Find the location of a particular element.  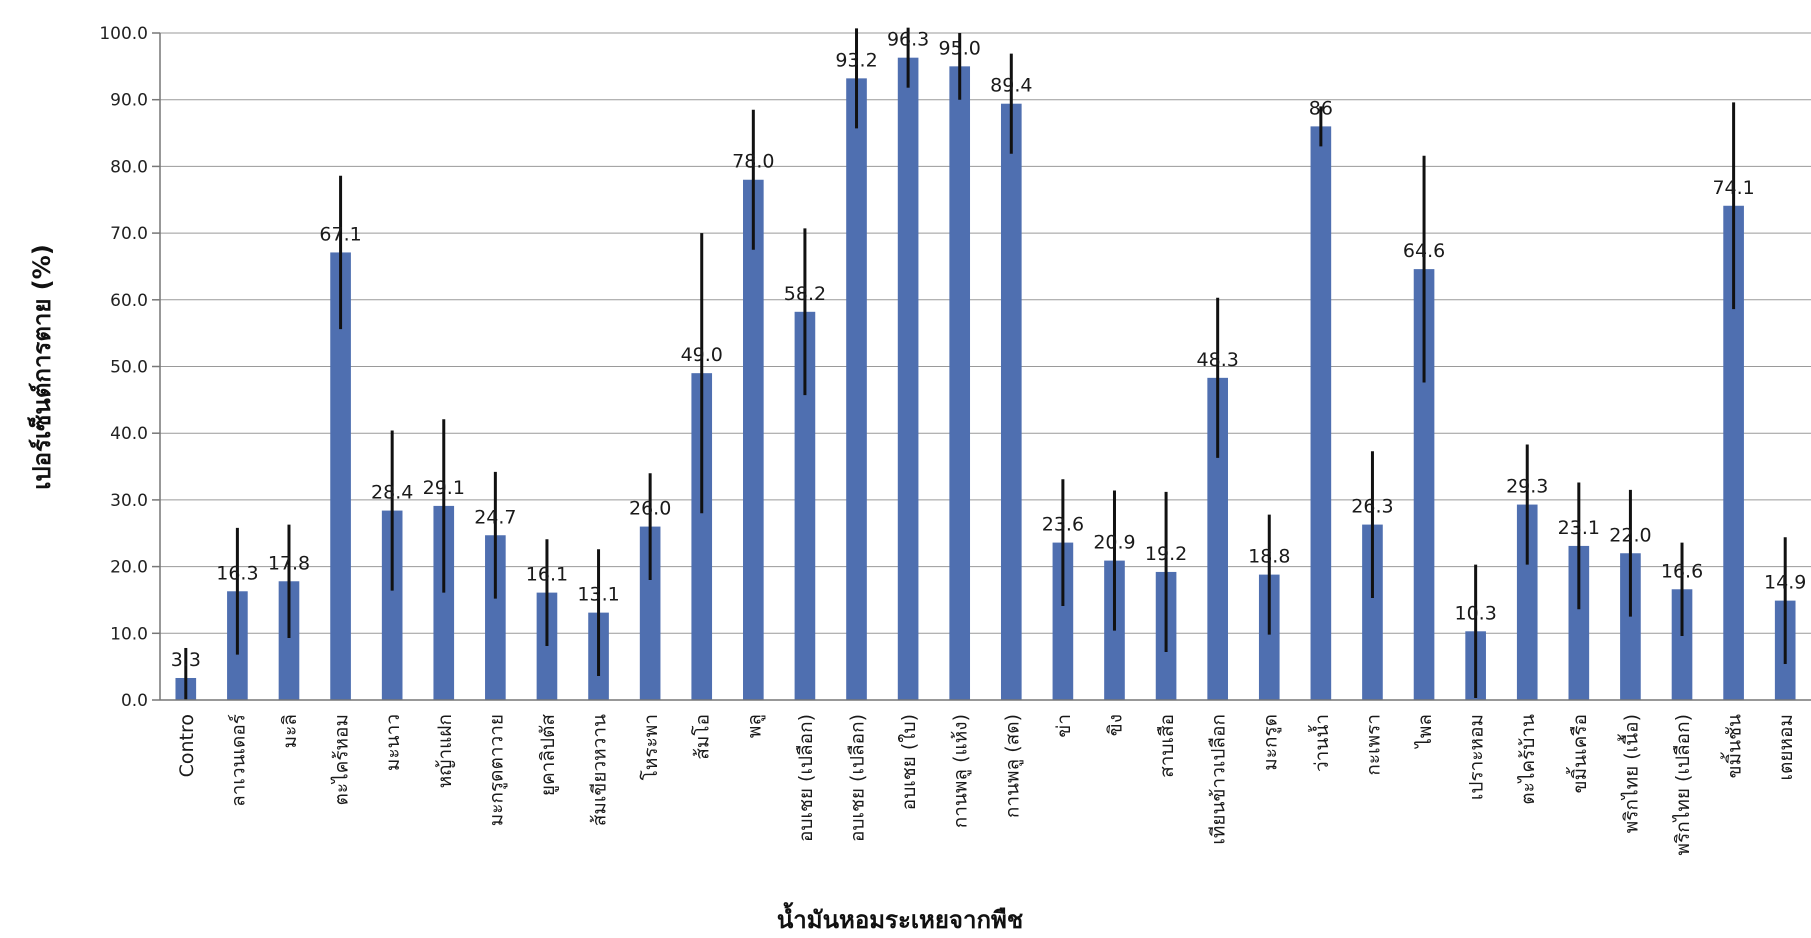

y-tick-label: 70.0 is located at coordinates (129, 234).